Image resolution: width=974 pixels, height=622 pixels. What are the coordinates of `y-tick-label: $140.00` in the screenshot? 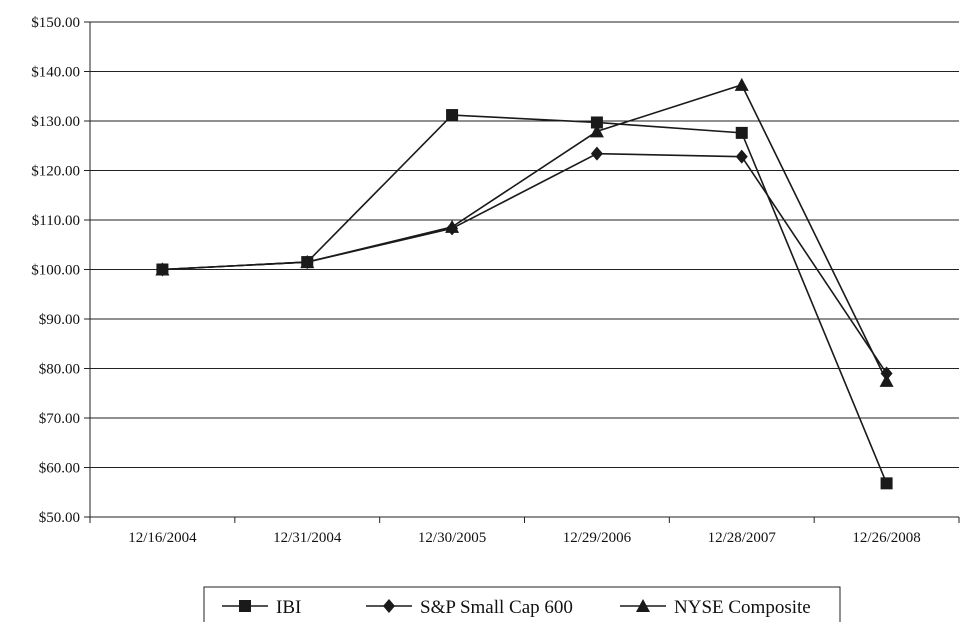 It's located at (55, 73).